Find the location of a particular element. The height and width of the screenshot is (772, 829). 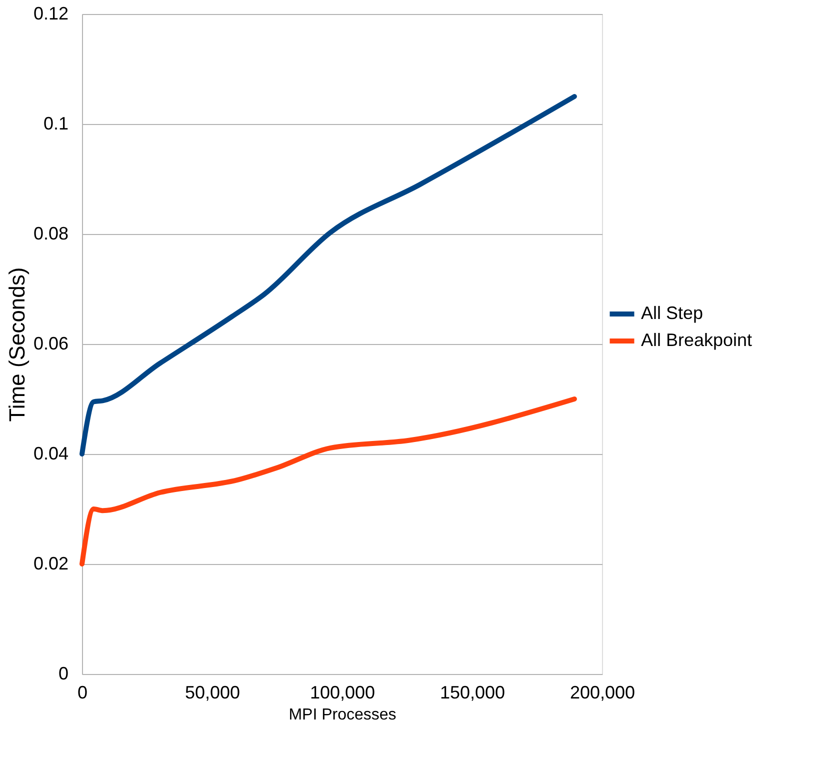

x-tick-label: 50,000 is located at coordinates (212, 692).